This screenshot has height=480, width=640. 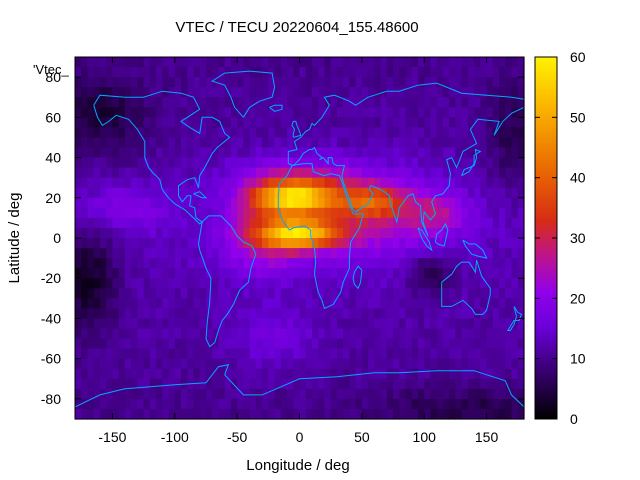 What do you see at coordinates (299, 386) in the screenshot?
I see `coastline-antarctica` at bounding box center [299, 386].